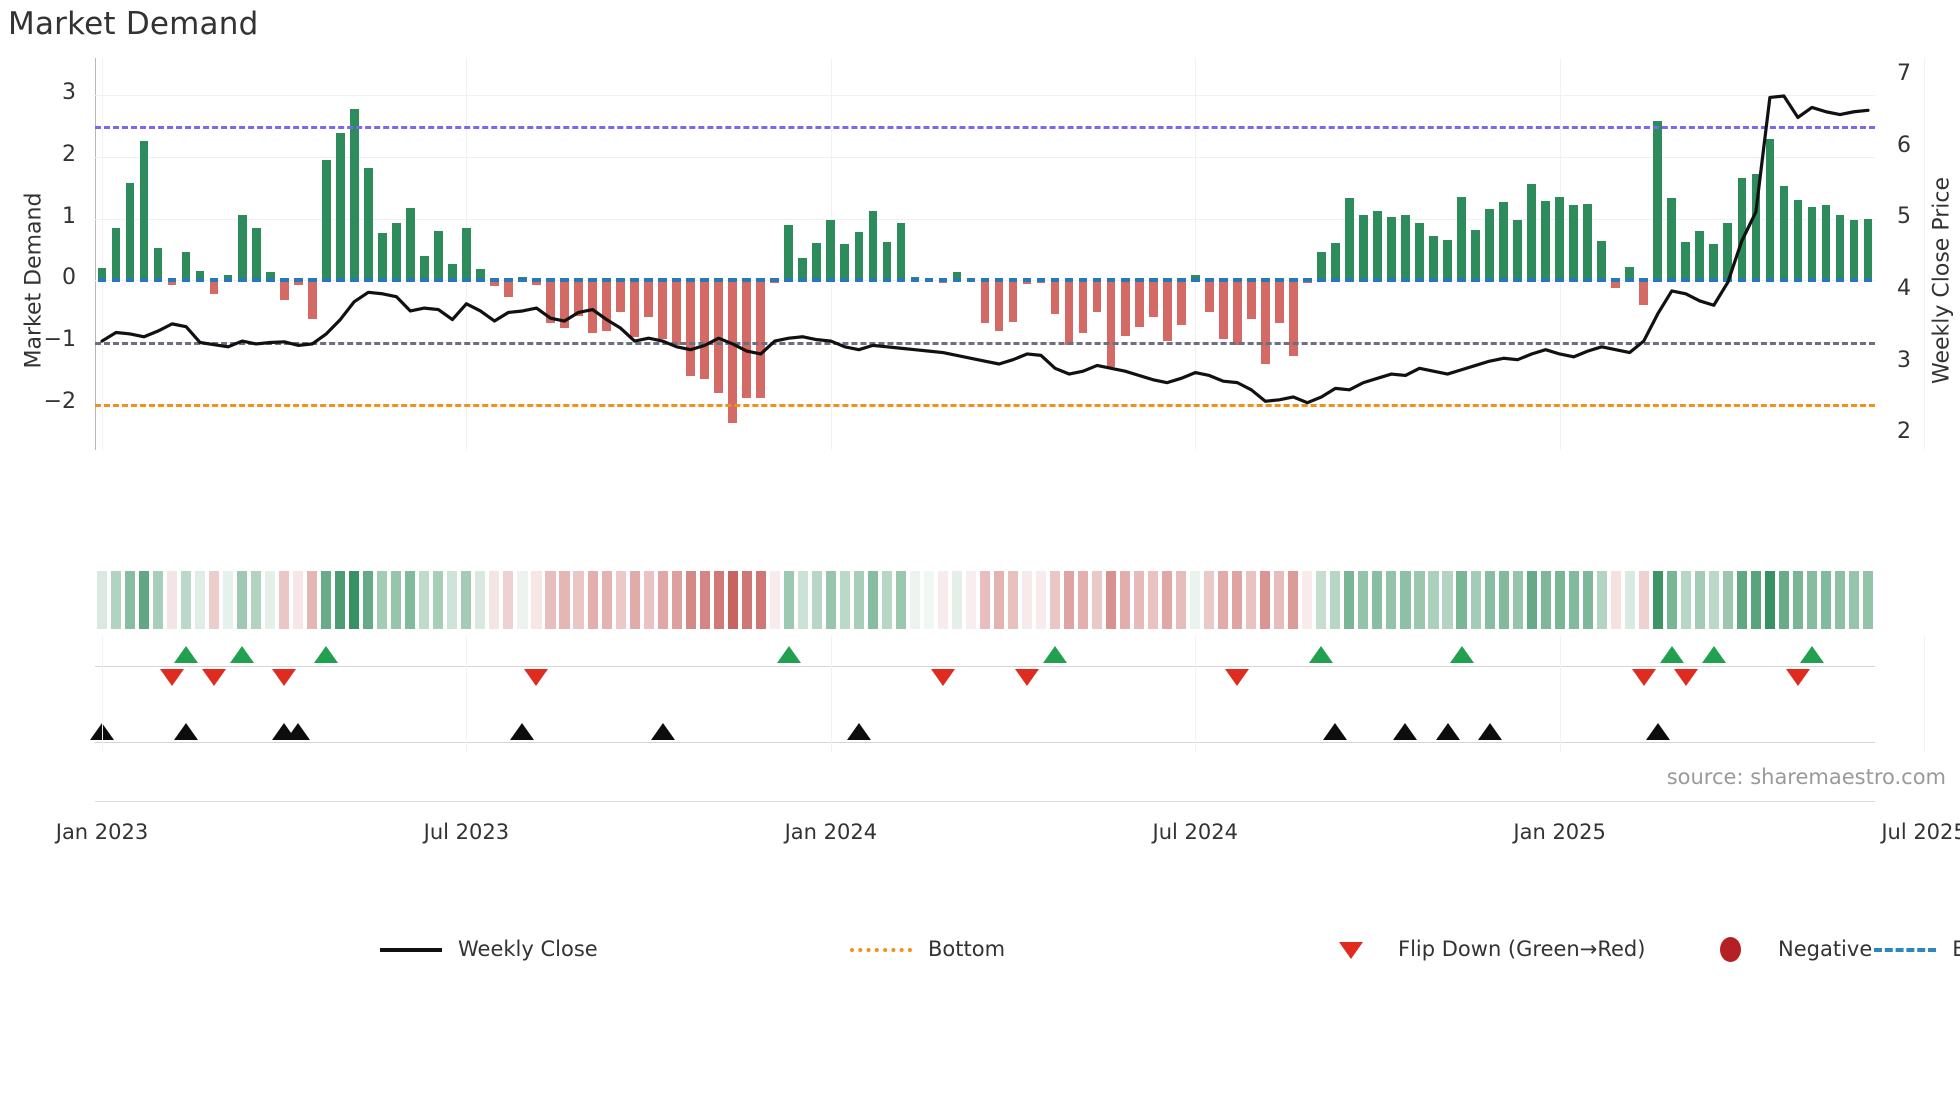 Image resolution: width=1960 pixels, height=1102 pixels. Describe the element at coordinates (1010, 666) in the screenshot. I see `flip-marker-row` at that location.